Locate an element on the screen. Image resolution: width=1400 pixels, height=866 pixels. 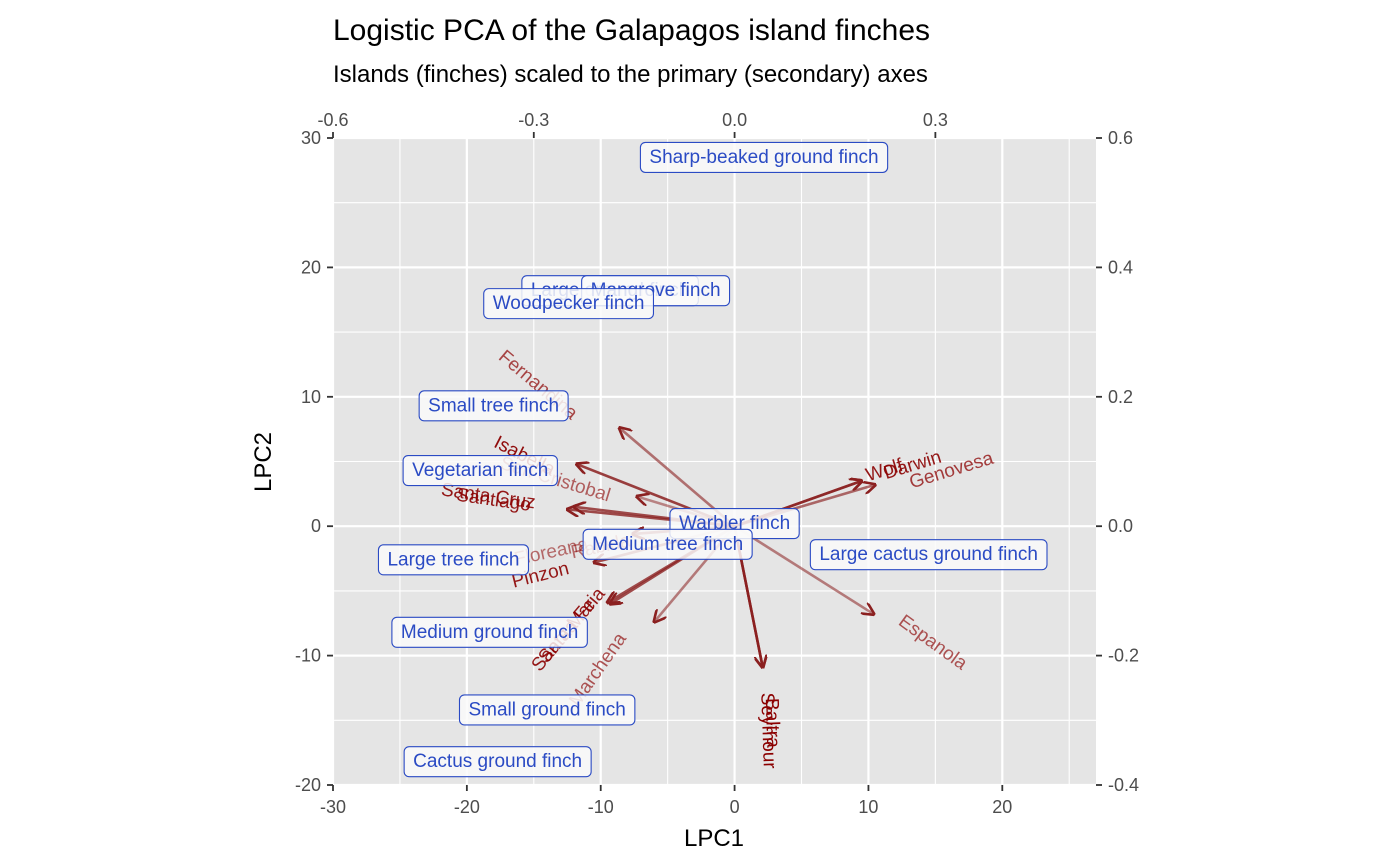
finch-label: Medium tree finch is located at coordinates (667, 544).